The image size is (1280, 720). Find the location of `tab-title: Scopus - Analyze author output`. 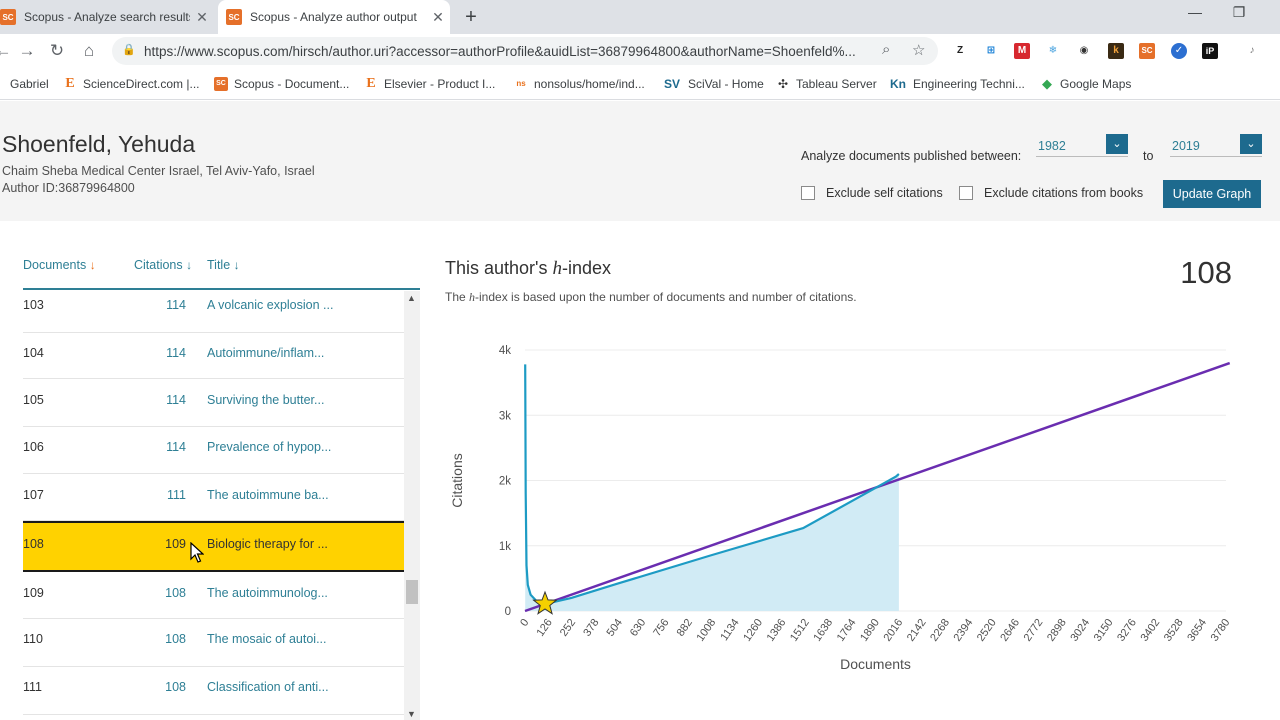

tab-title: Scopus - Analyze author output is located at coordinates (333, 17).